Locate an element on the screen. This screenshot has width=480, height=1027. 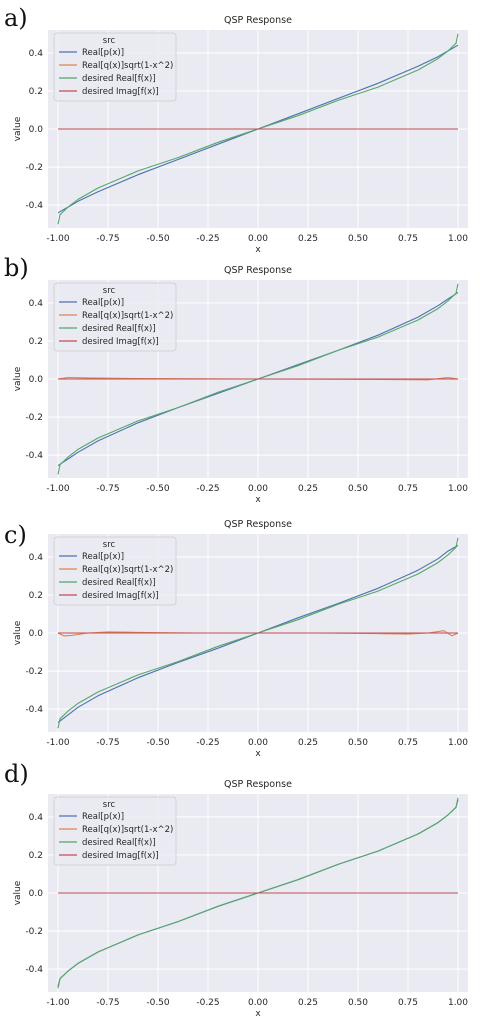
panel-label: b) is located at coordinates (16, 268).